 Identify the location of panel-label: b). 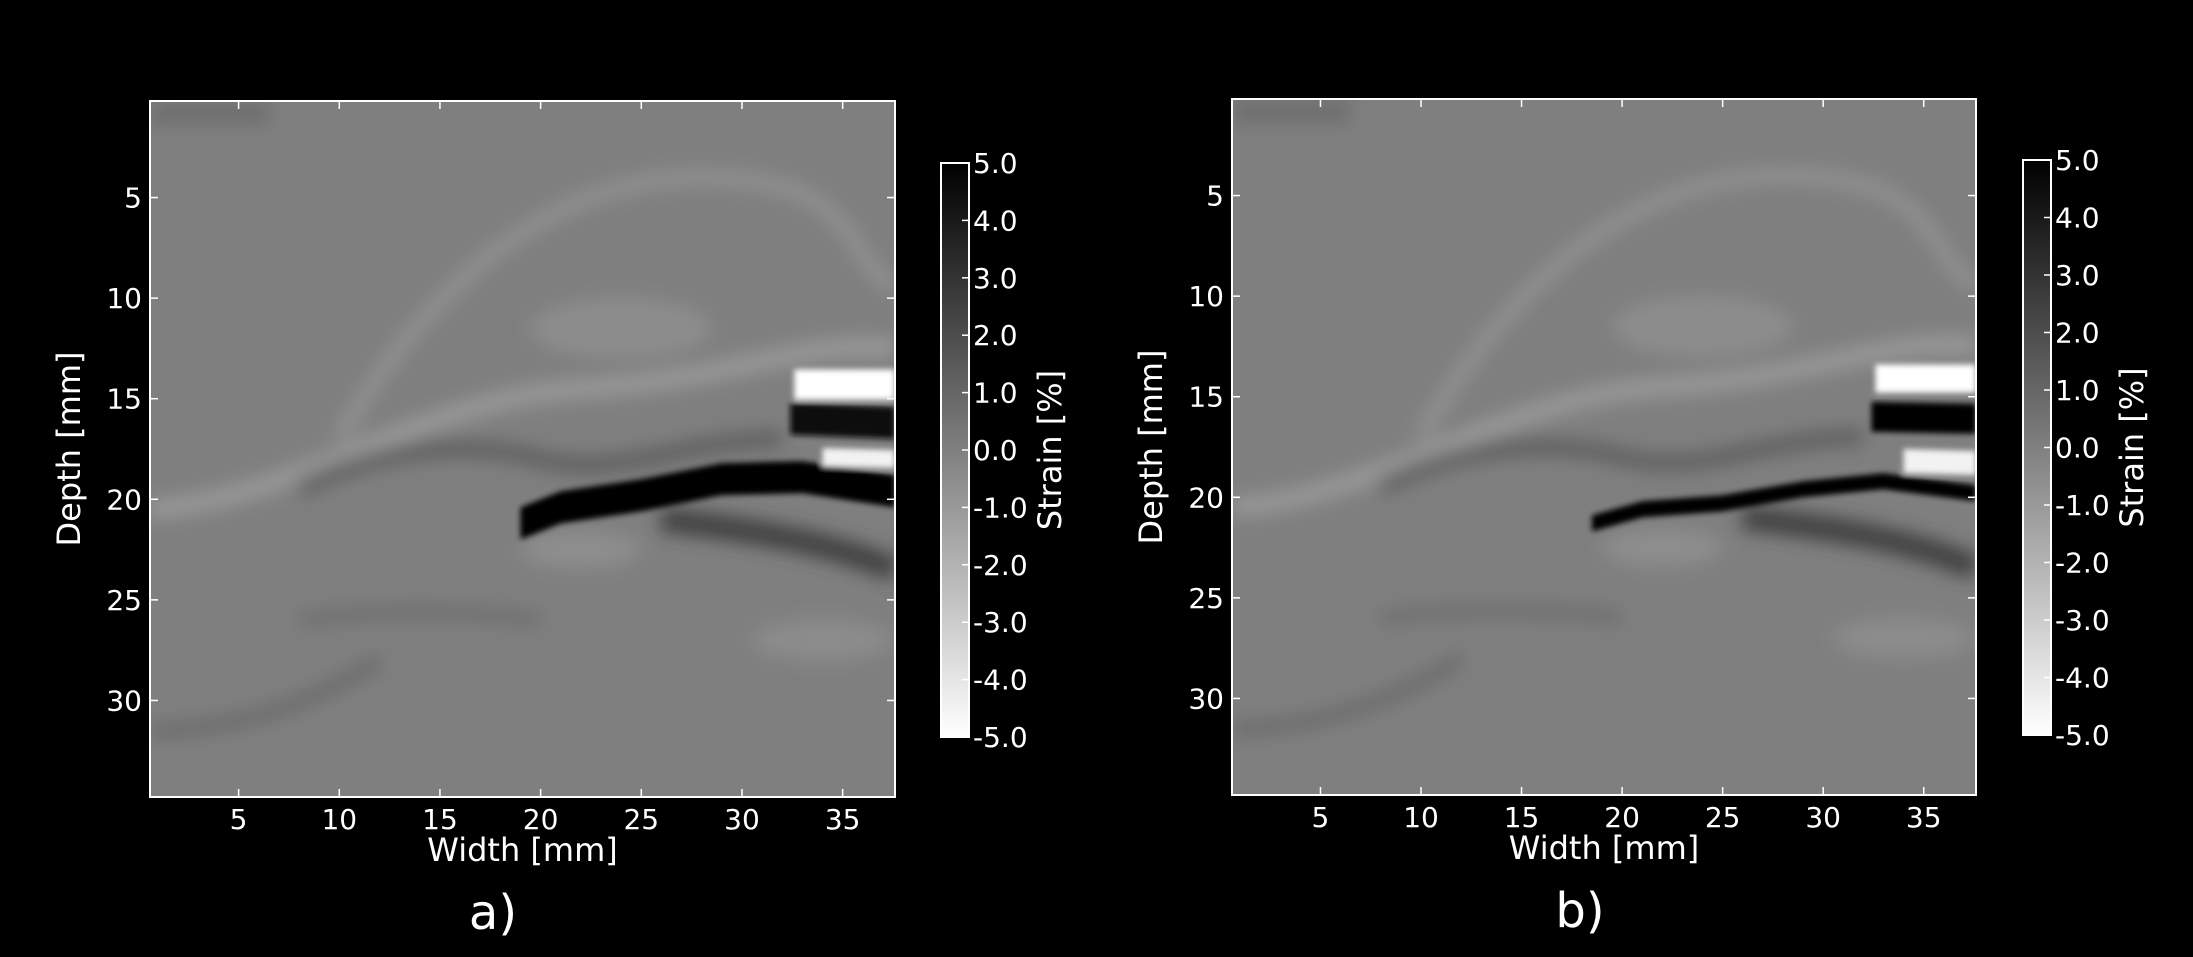
(1579, 911).